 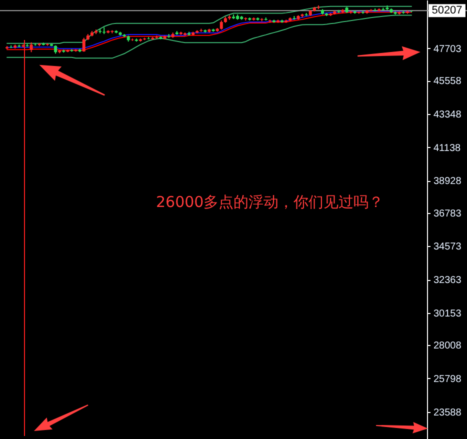 What do you see at coordinates (447, 10) in the screenshot?
I see `ref-line-label: 50207` at bounding box center [447, 10].